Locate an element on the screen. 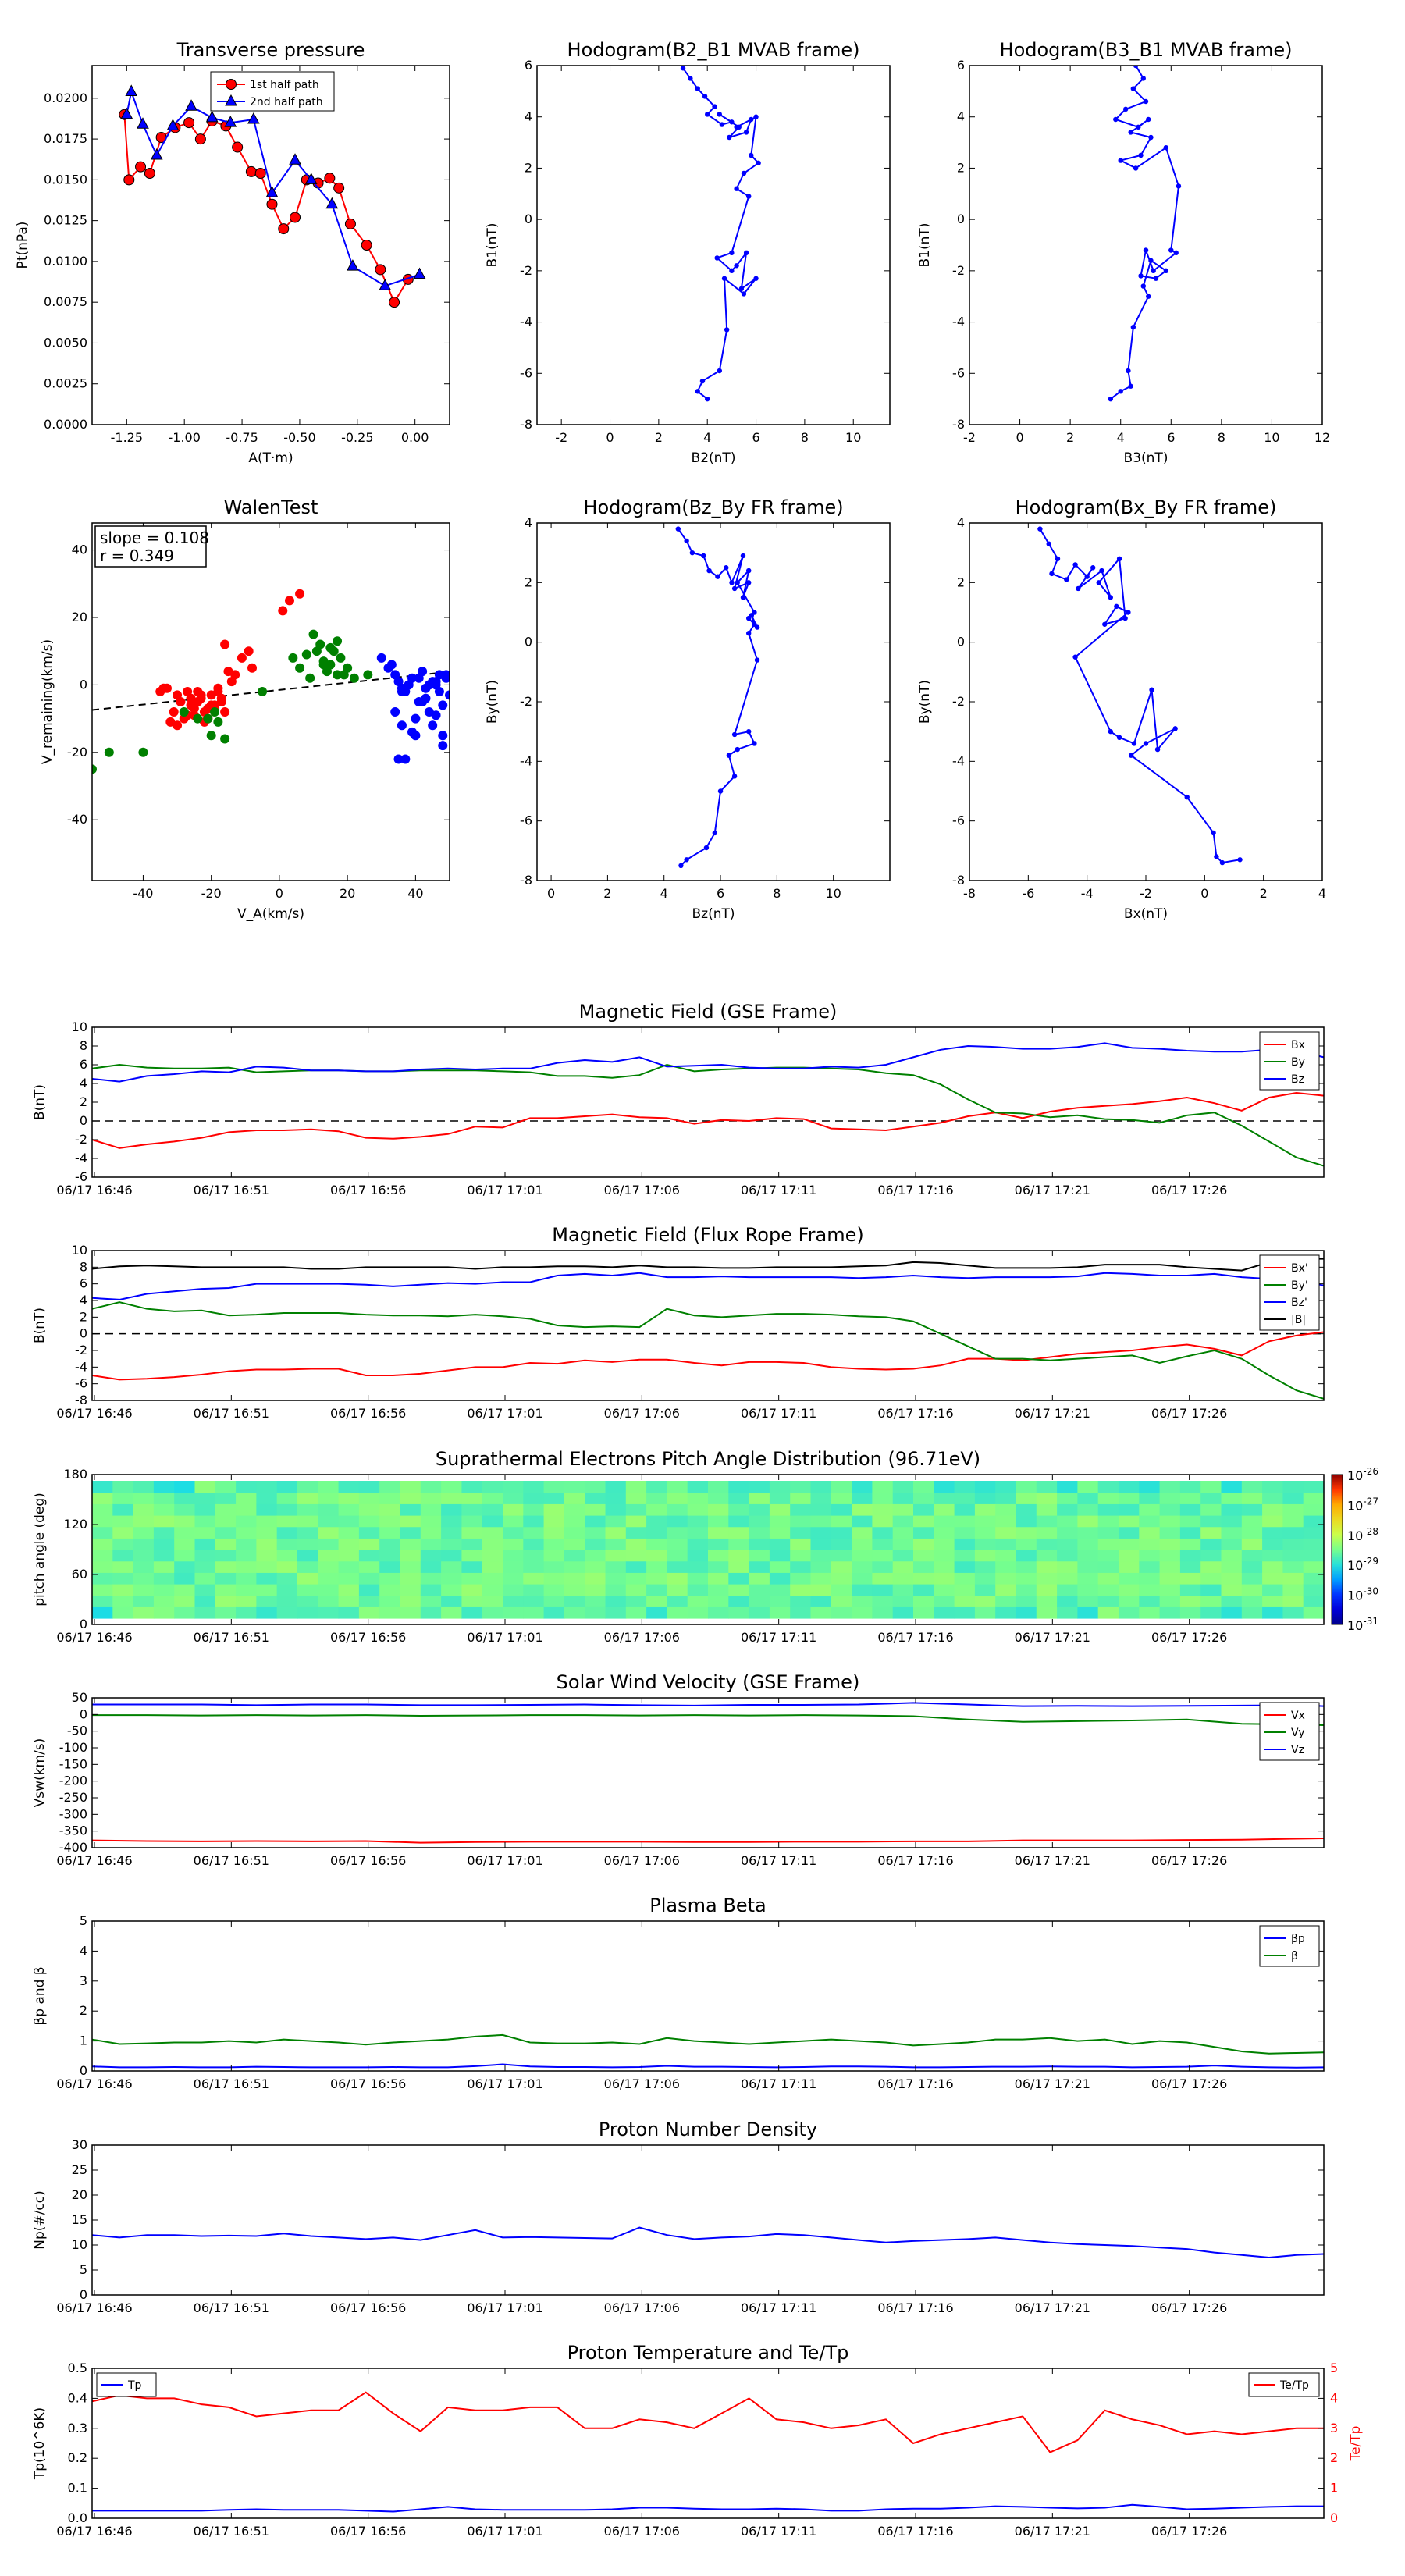 The image size is (1405, 2576). y-axis-label: By(nT) is located at coordinates (492, 702).